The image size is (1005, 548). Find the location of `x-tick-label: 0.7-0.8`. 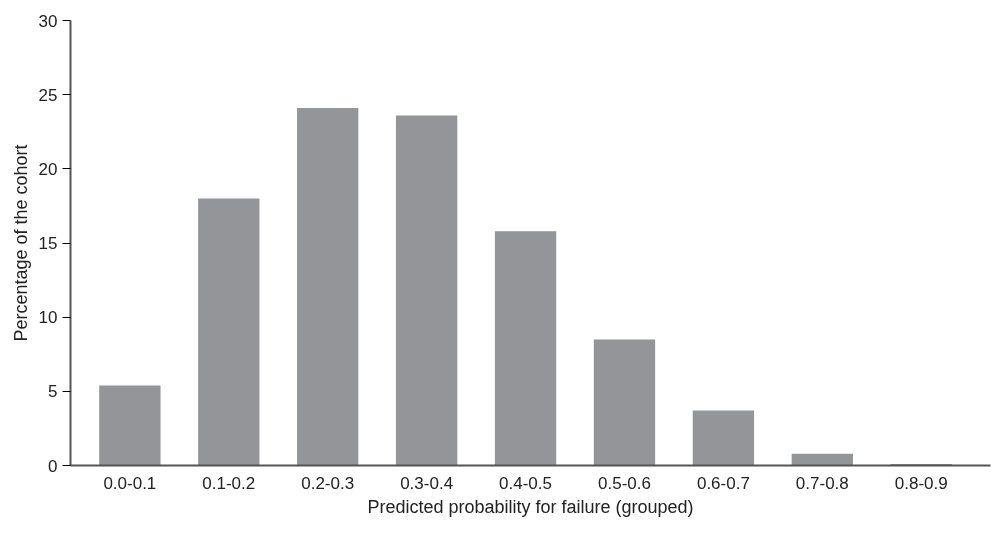

x-tick-label: 0.7-0.8 is located at coordinates (822, 483).